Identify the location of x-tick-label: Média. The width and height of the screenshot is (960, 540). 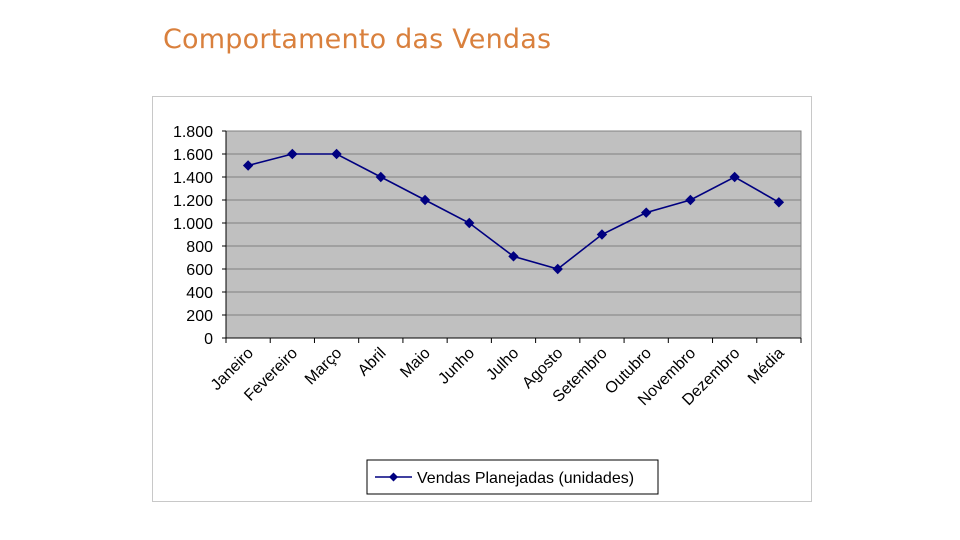
(766, 366).